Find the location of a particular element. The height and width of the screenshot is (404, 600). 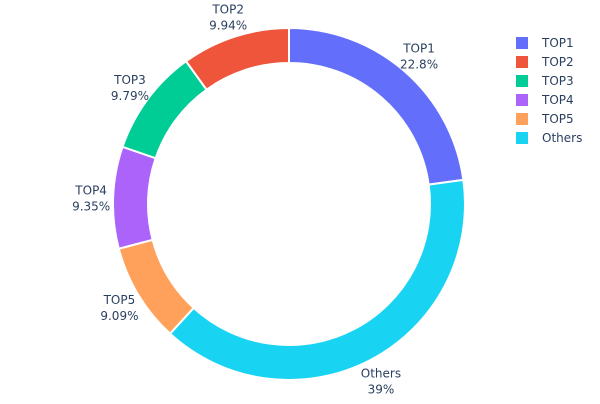

legend-item-top2: TOP2 is located at coordinates (545, 62).